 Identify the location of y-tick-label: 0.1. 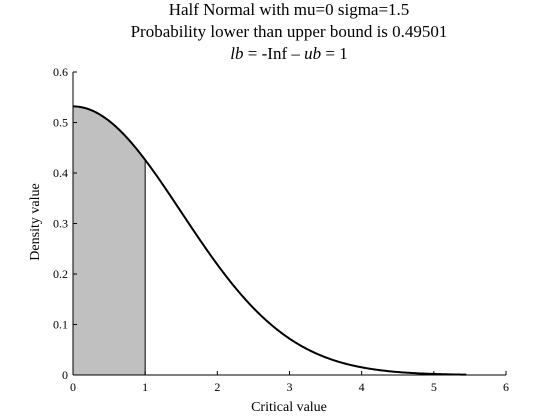
(60, 325).